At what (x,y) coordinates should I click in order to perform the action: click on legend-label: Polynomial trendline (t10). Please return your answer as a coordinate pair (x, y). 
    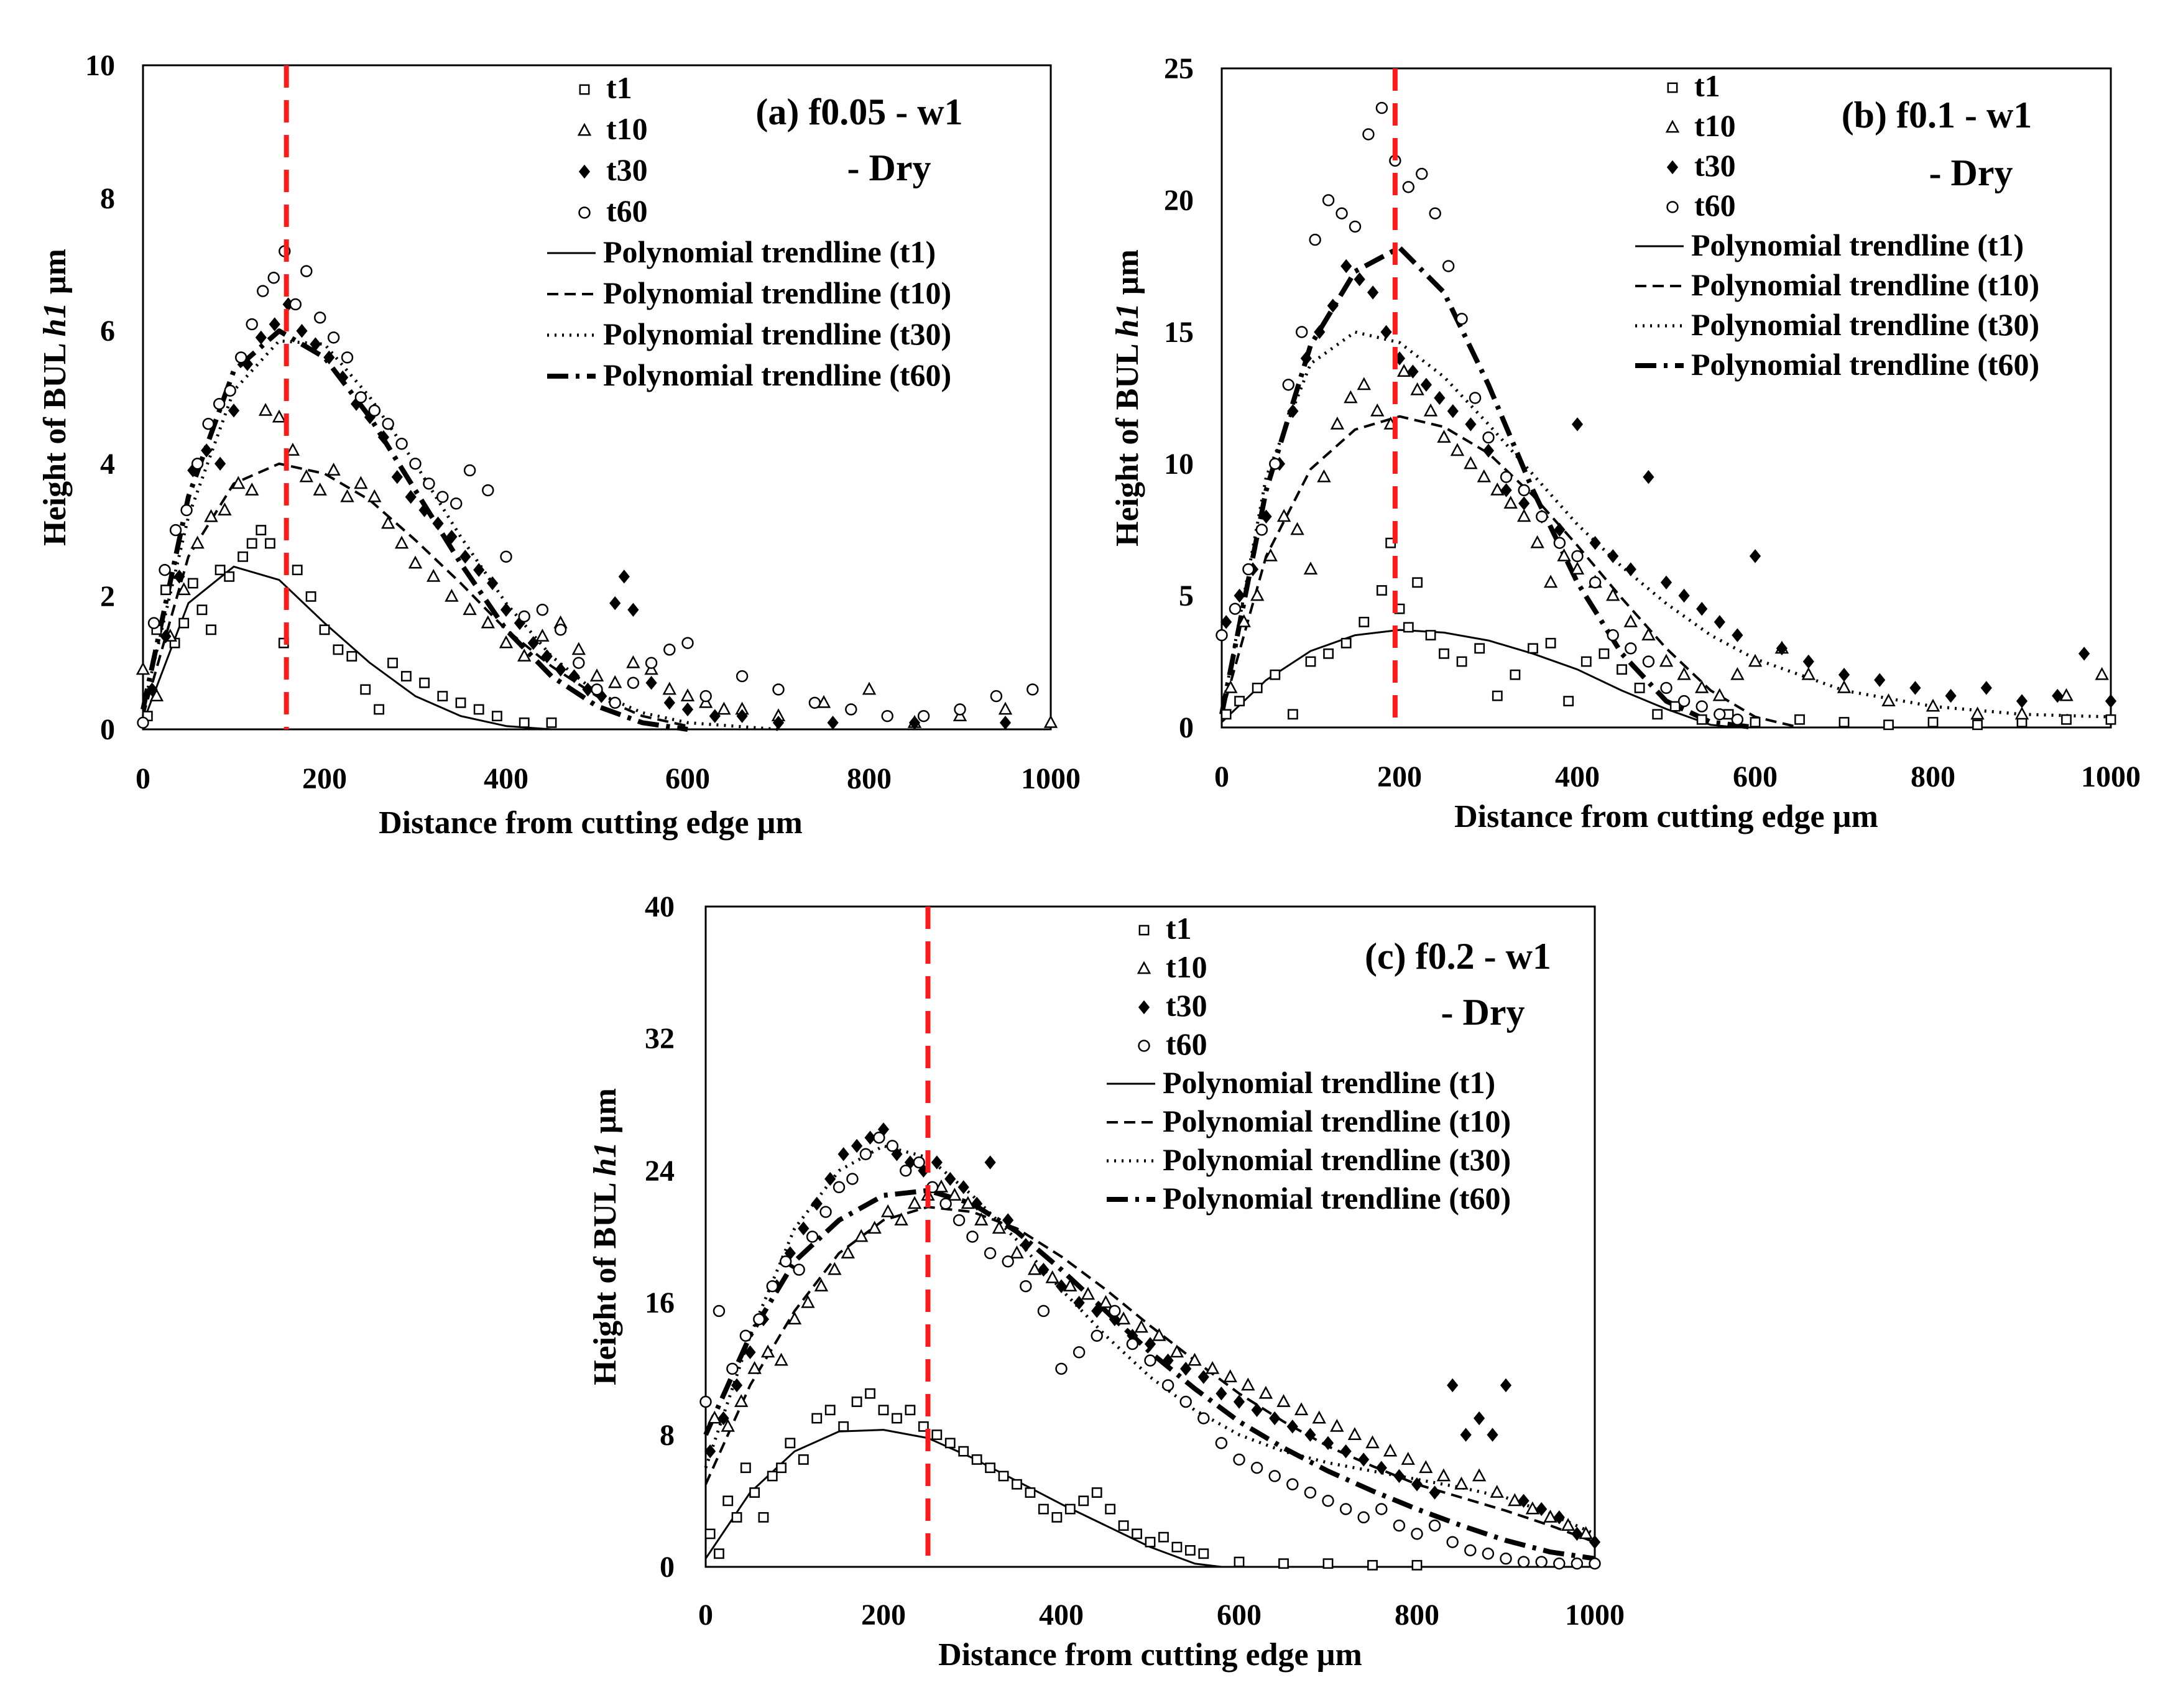
    Looking at the image, I should click on (1865, 284).